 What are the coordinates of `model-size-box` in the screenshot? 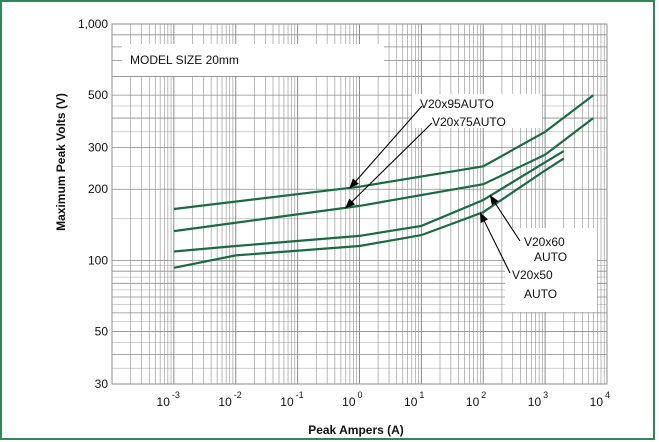 It's located at (253, 60).